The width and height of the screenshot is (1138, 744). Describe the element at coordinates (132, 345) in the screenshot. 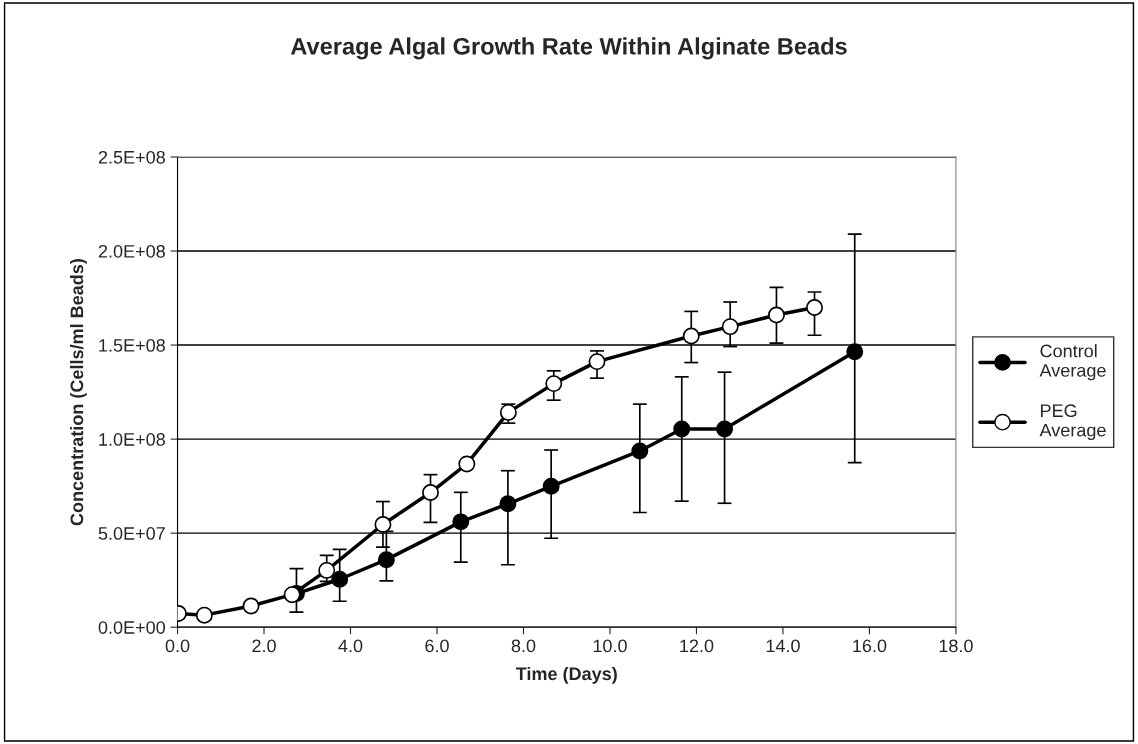

I see `y-tick-label: 1.5E+08` at that location.